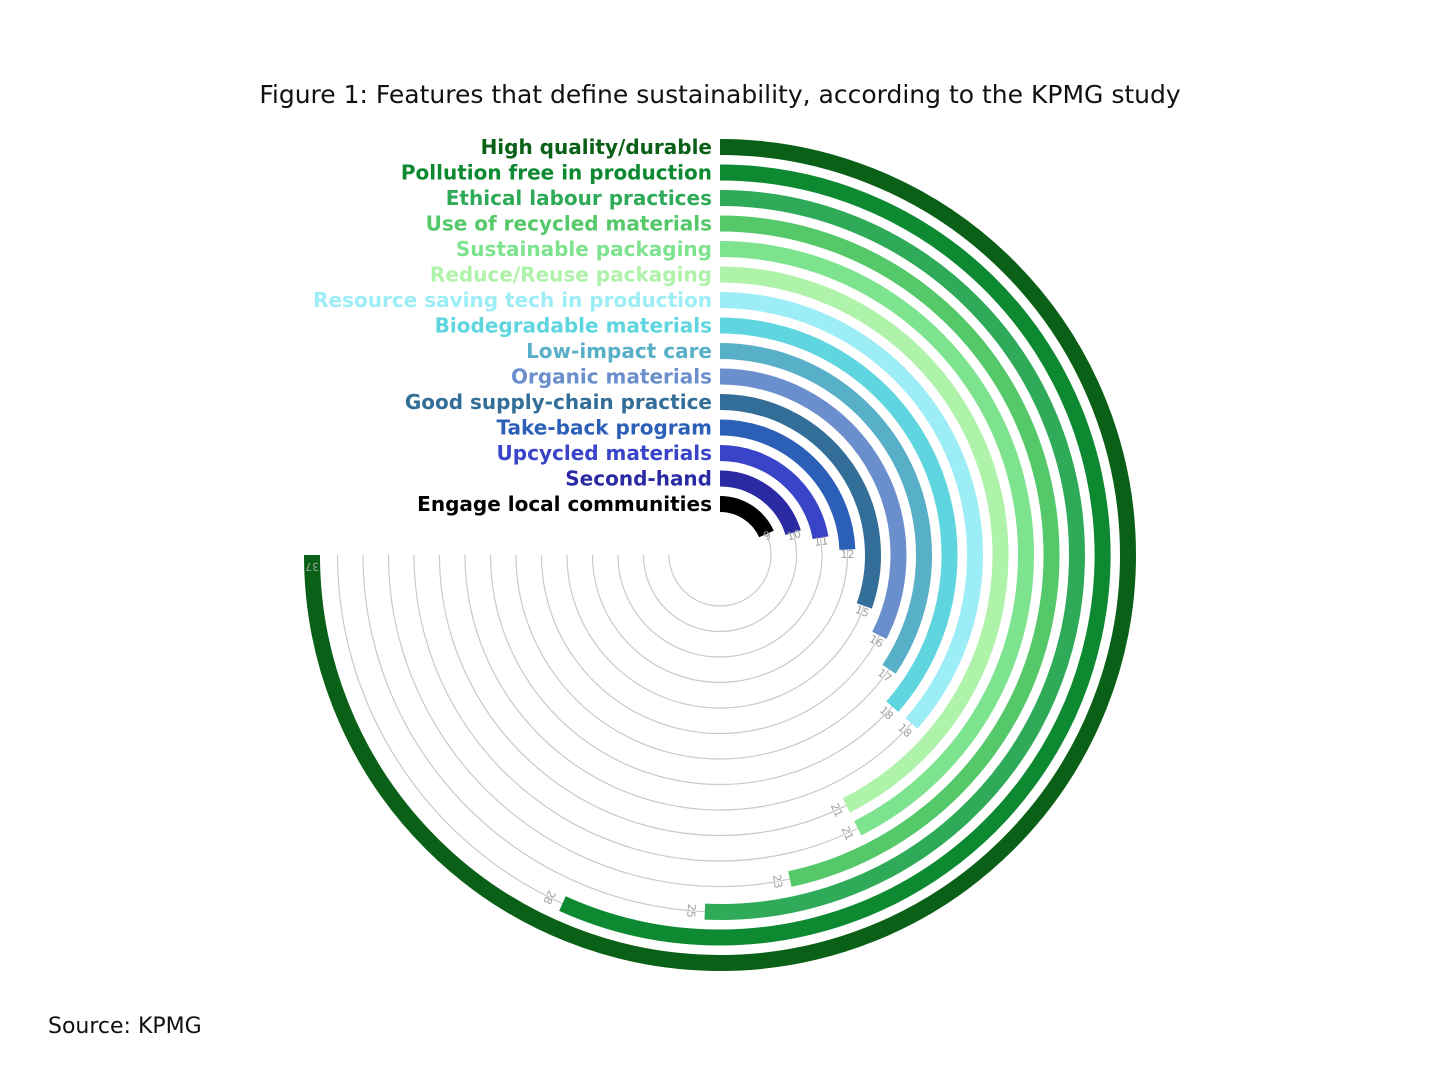  Describe the element at coordinates (312, 566) in the screenshot. I see `value-label-high-quality-durable: 37` at that location.